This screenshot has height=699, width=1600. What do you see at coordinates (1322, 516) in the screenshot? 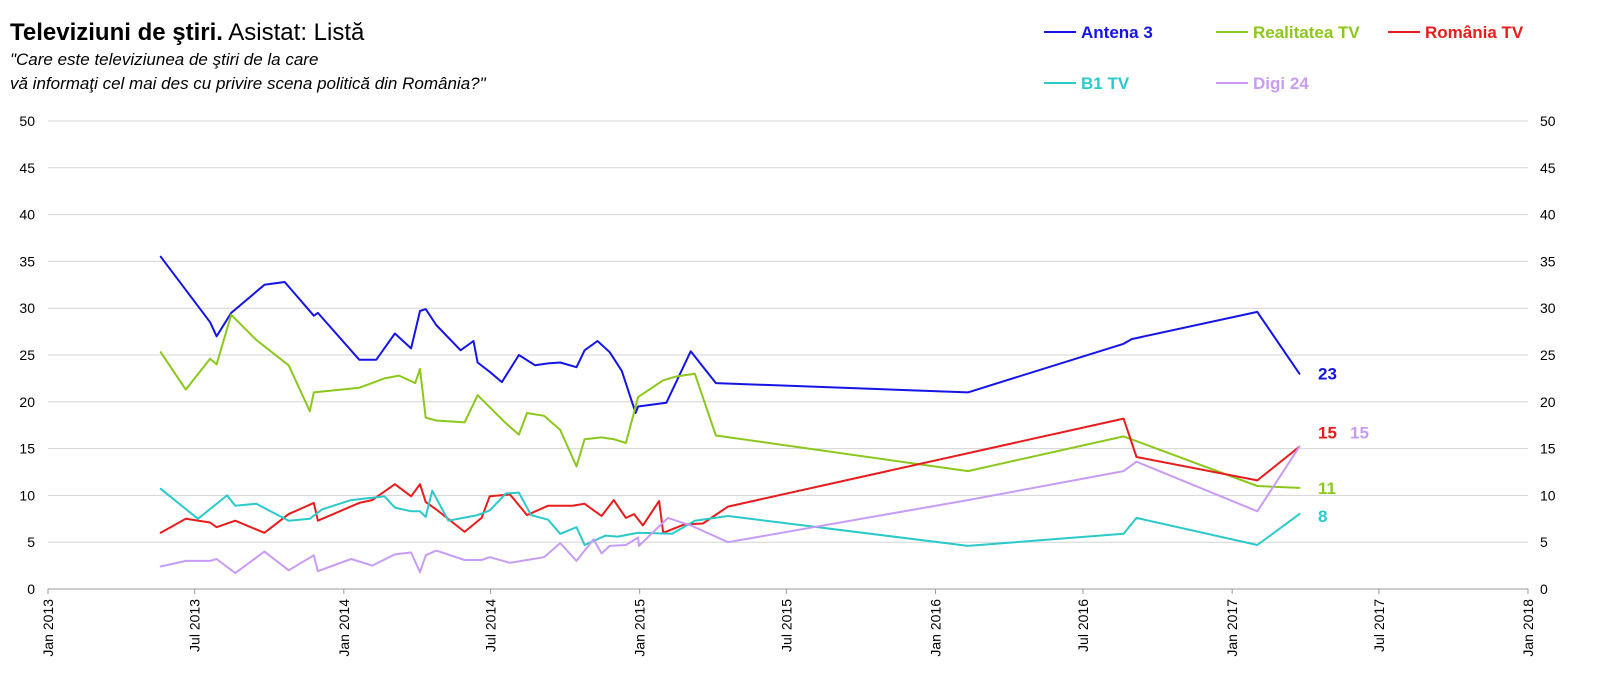
I see `end-value-label: 8` at bounding box center [1322, 516].